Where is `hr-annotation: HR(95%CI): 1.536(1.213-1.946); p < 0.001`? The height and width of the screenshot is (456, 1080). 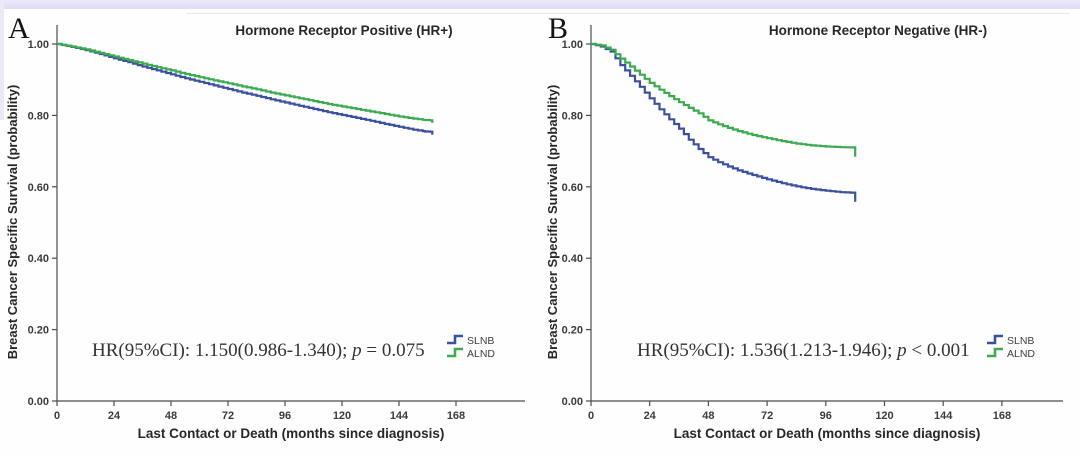
hr-annotation: HR(95%CI): 1.536(1.213-1.946); p < 0.001 is located at coordinates (803, 350).